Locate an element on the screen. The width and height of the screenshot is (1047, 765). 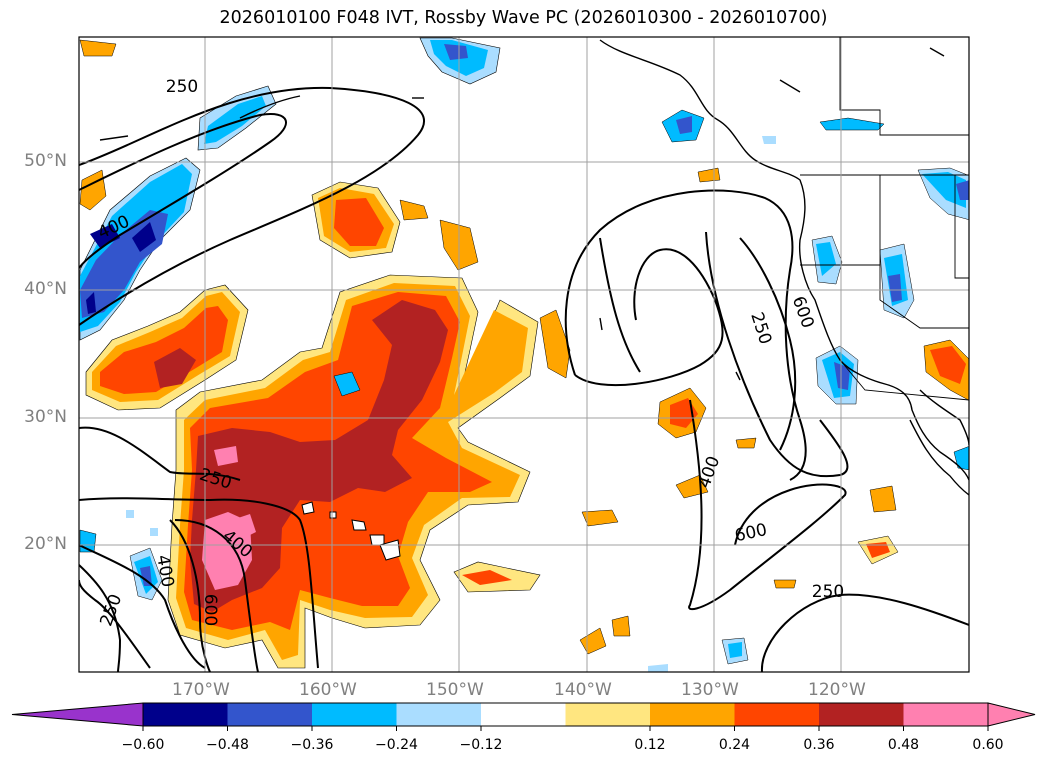
colorbar-tick-label: 0.24 is located at coordinates (734, 745).